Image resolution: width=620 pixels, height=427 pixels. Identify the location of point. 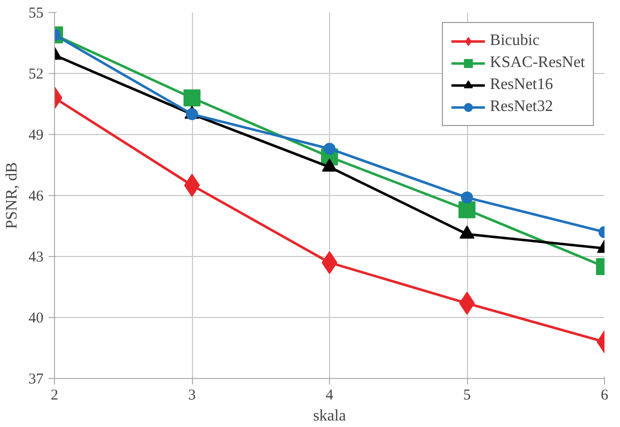
(330, 148).